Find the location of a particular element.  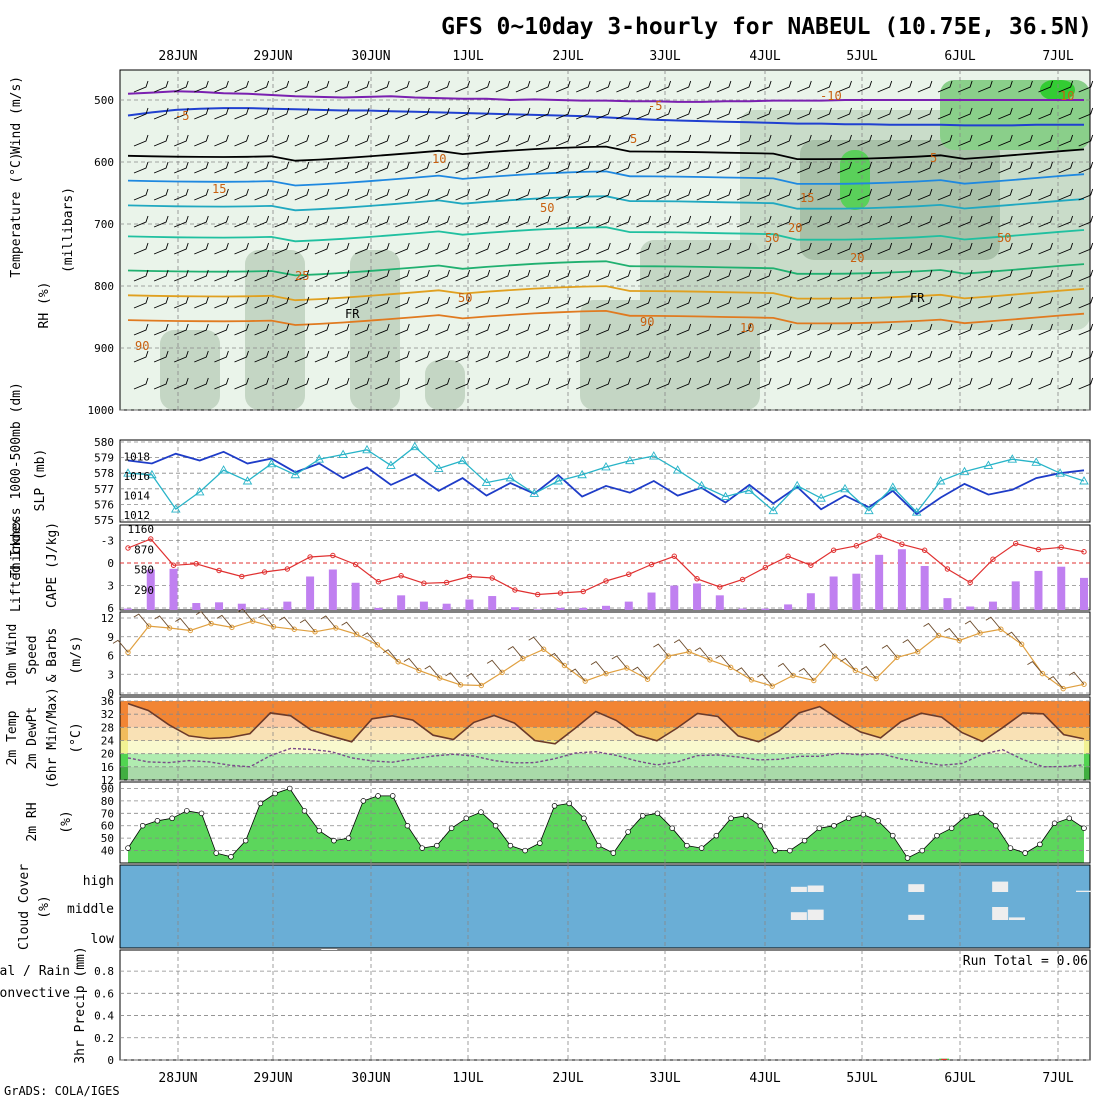

temp-2m-line is located at coordinates (606, 723).